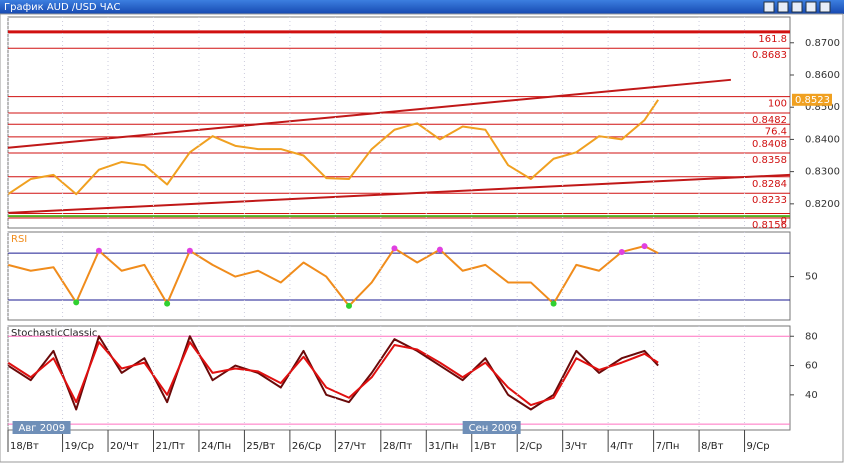 This screenshot has height=463, width=844. I want to click on x-tick-label: 1/Вт, so click(485, 446).